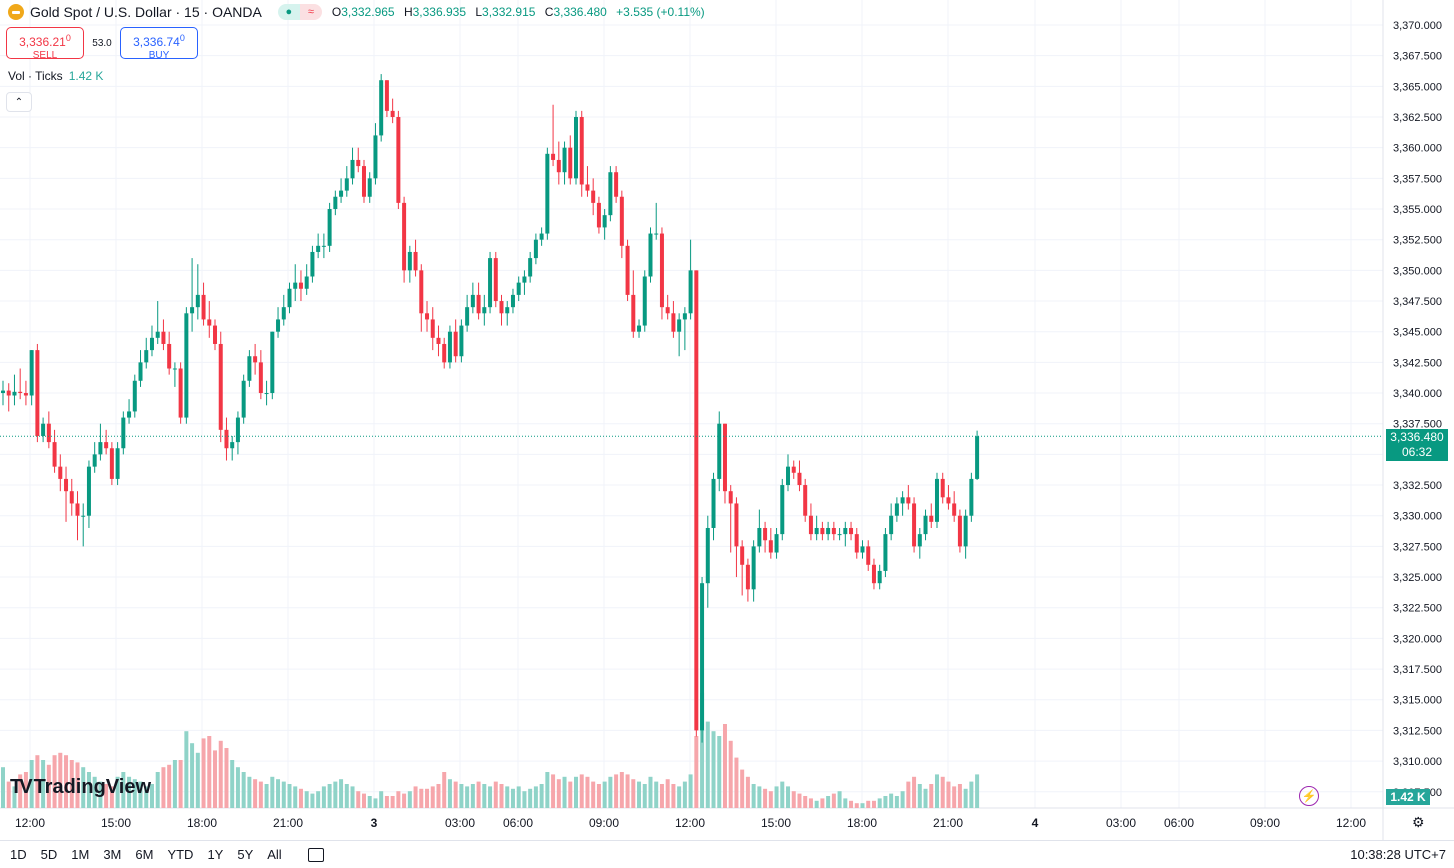 This screenshot has width=1454, height=868. What do you see at coordinates (1417, 578) in the screenshot?
I see `y-tick-label: 3,325.000` at bounding box center [1417, 578].